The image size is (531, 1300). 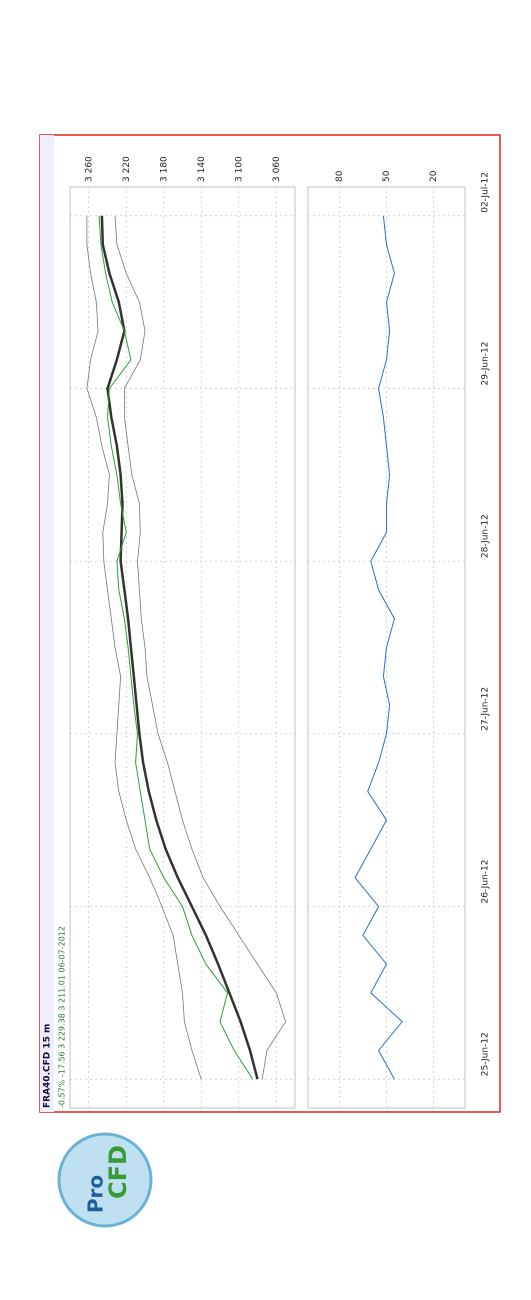 What do you see at coordinates (387, 176) in the screenshot?
I see `y-tick-label: 50` at bounding box center [387, 176].